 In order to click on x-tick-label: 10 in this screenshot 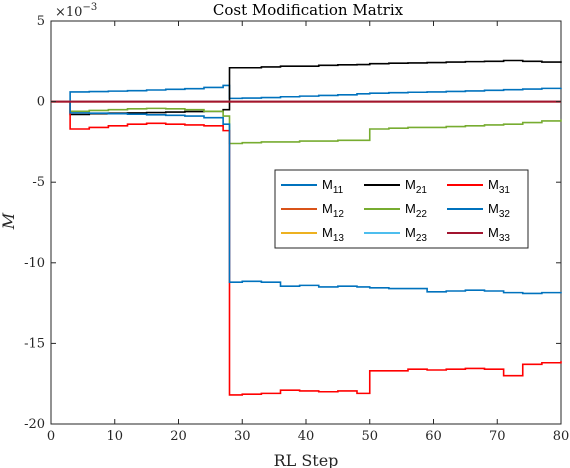, I will do `click(114, 436)`.